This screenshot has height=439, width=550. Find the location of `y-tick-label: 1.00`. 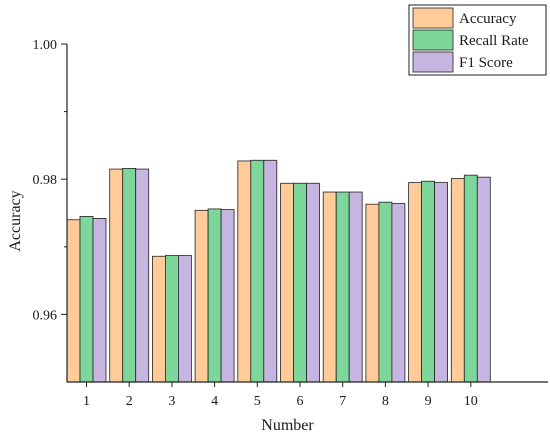

y-tick-label: 1.00 is located at coordinates (45, 45).